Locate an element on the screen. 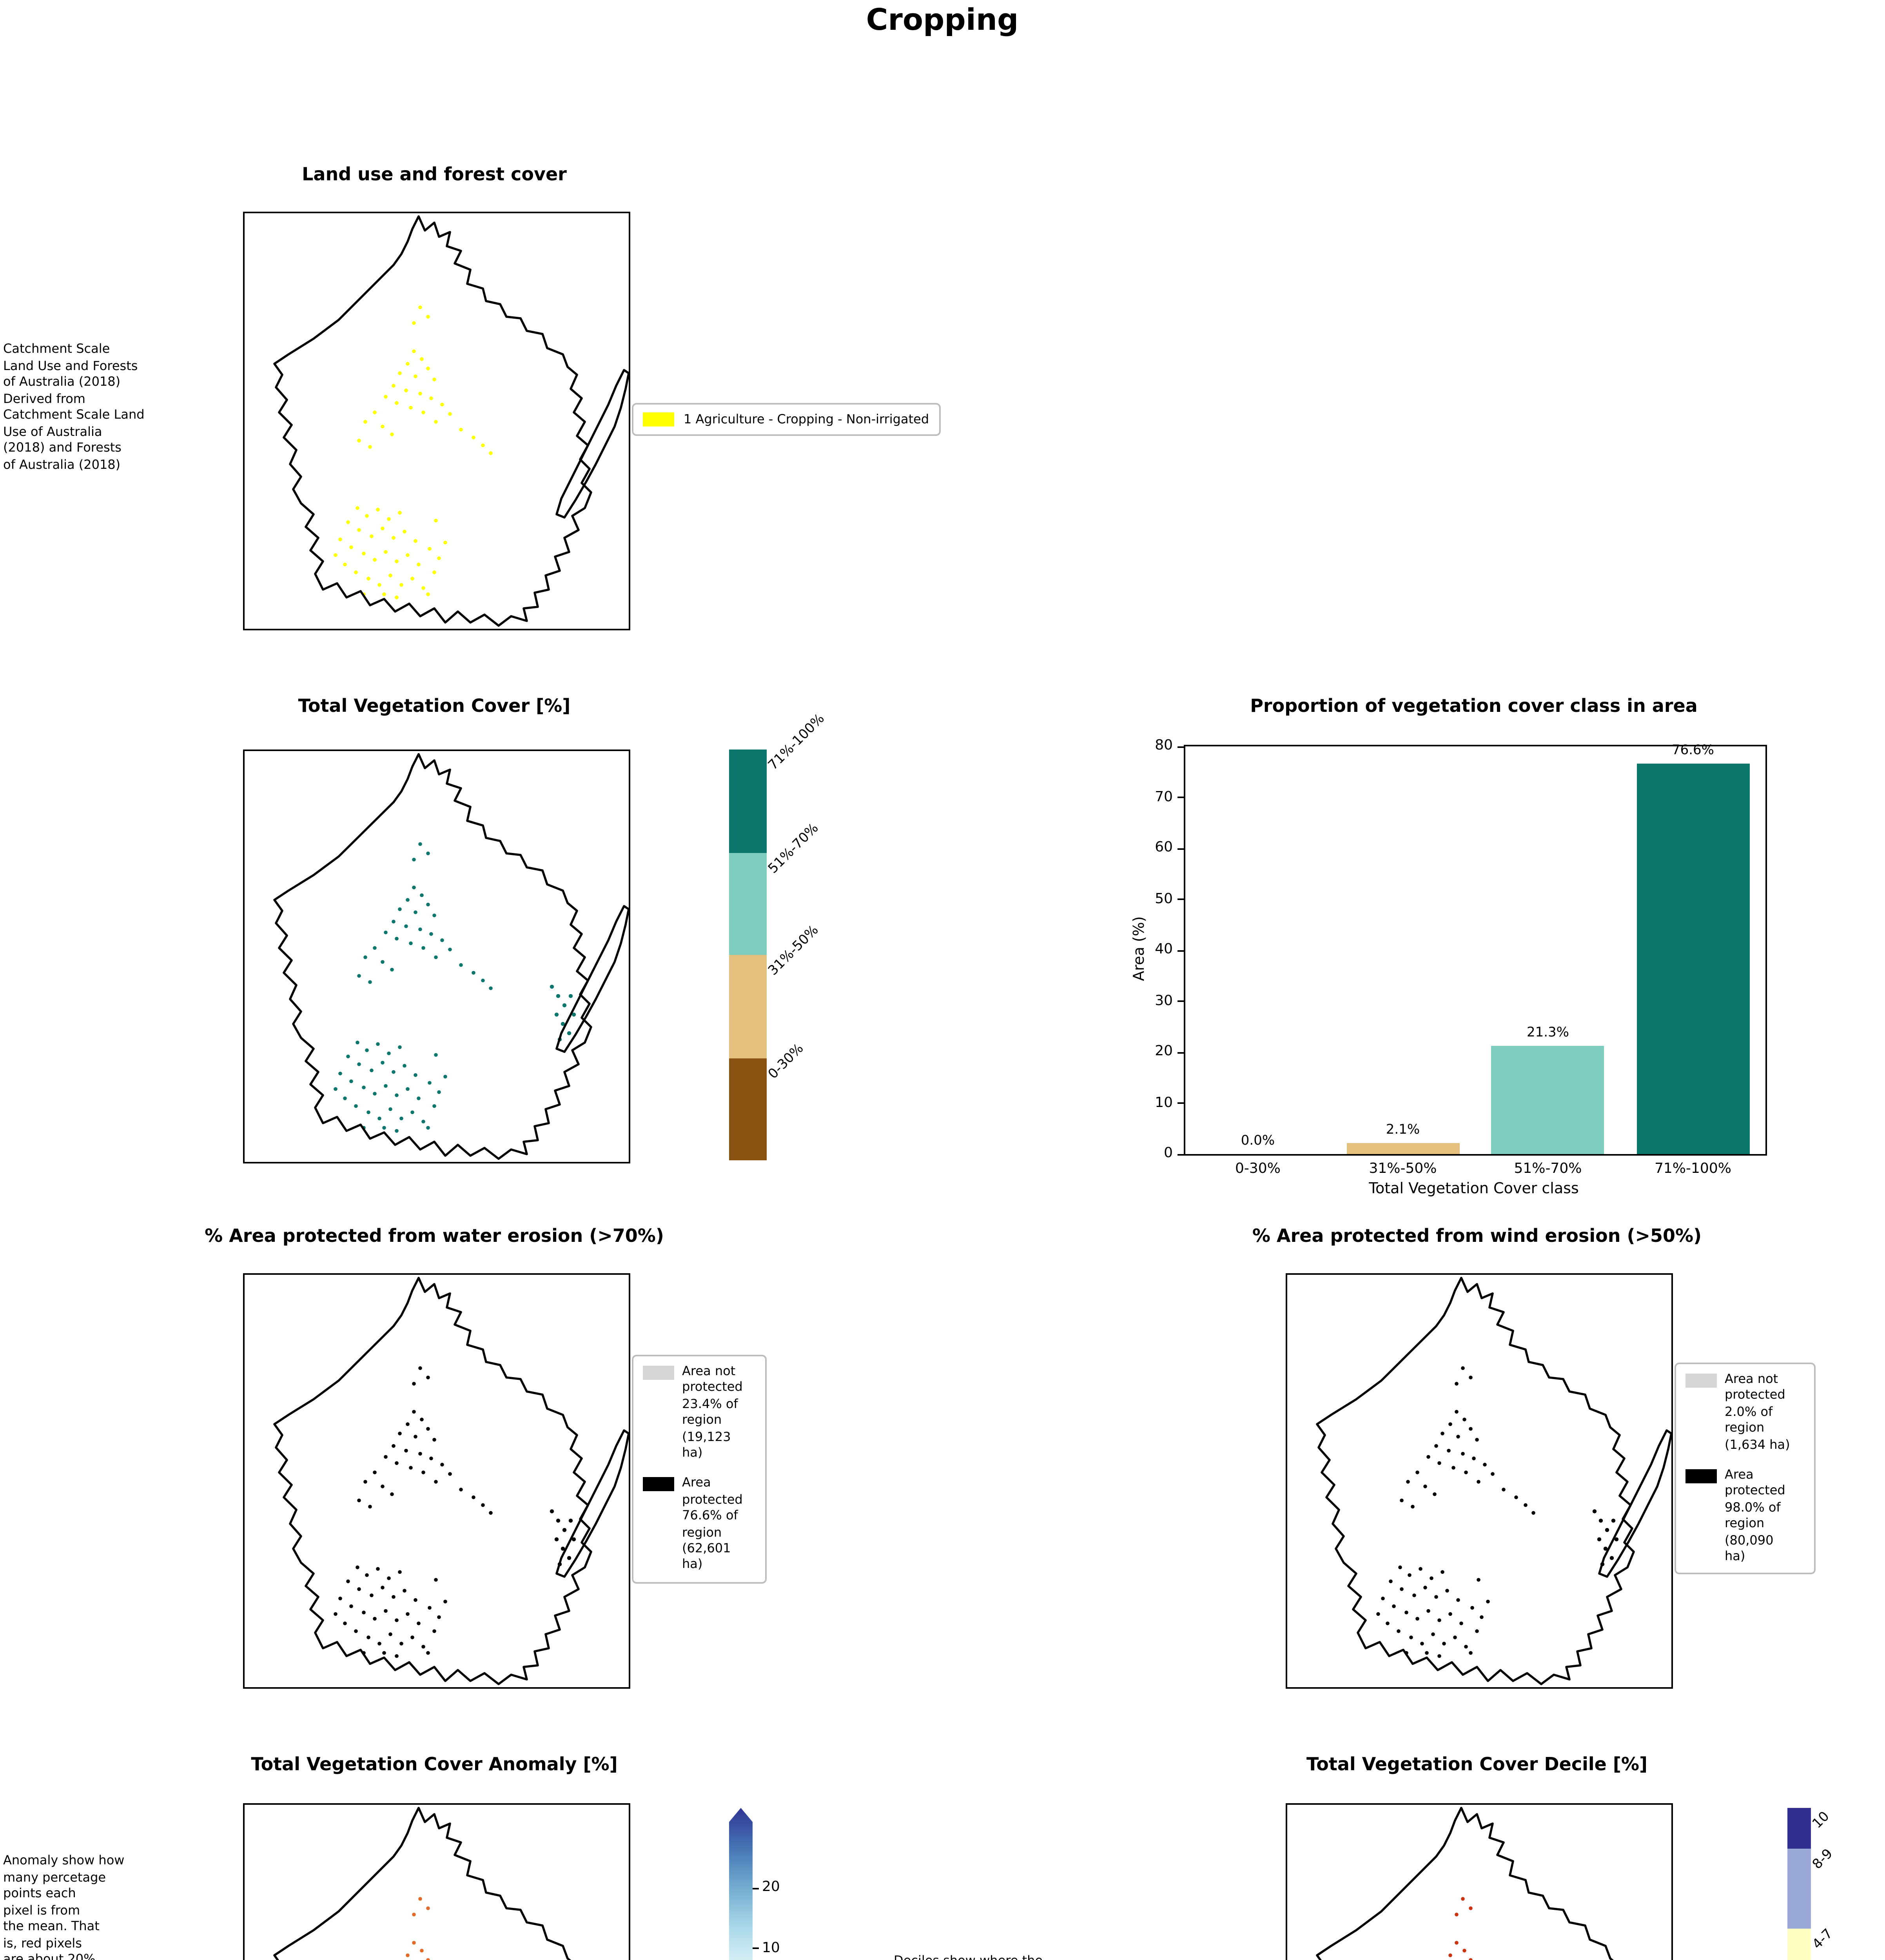 The image size is (1885, 1960). landuse-map-figure is located at coordinates (437, 421).